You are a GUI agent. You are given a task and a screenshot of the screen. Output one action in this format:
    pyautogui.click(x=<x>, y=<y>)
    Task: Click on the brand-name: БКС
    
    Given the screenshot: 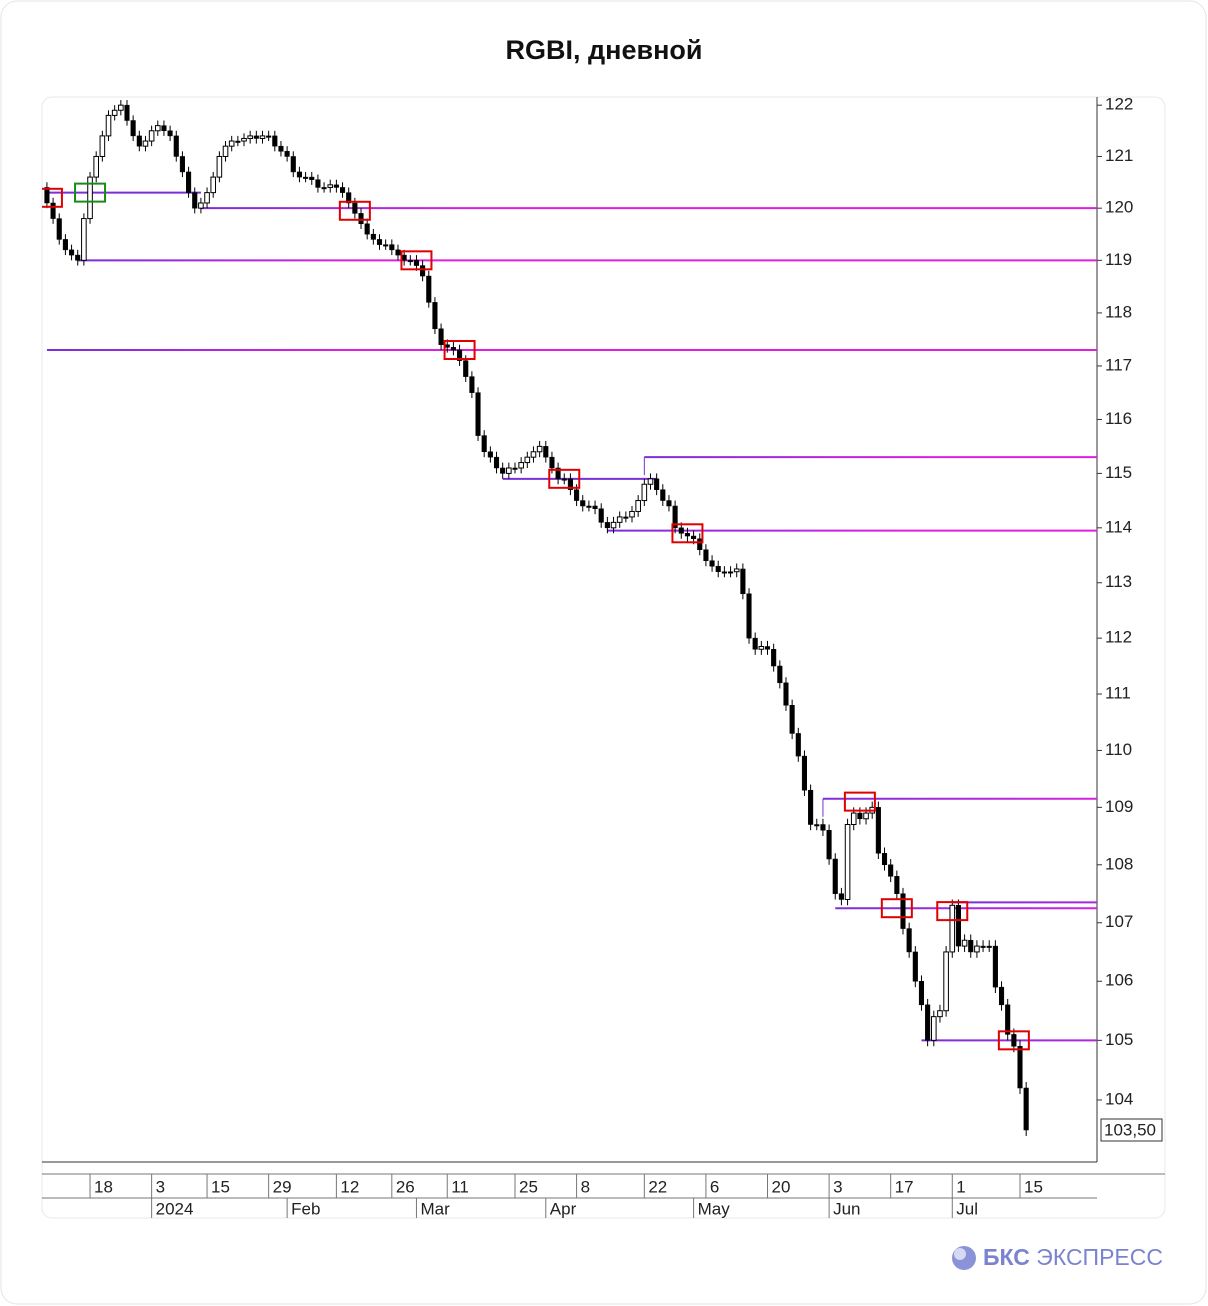 What is the action you would take?
    pyautogui.click(x=1006, y=1257)
    